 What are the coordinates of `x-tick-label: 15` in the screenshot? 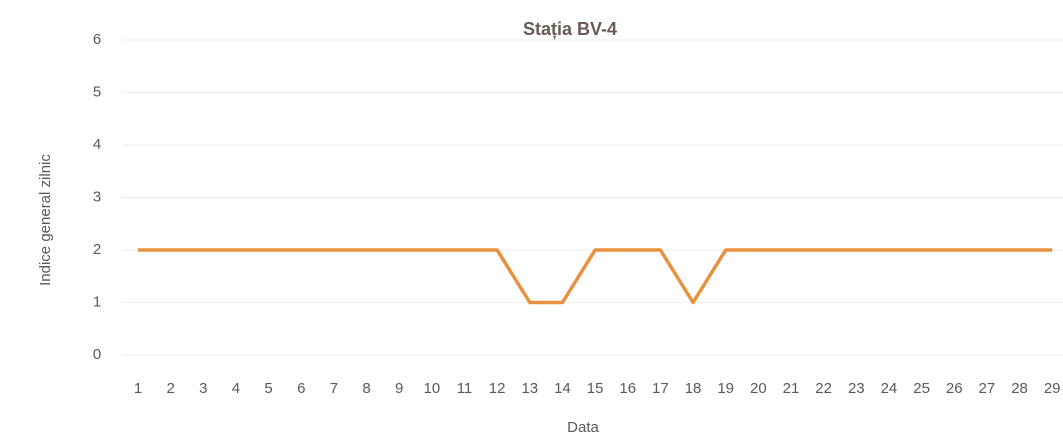 It's located at (595, 388).